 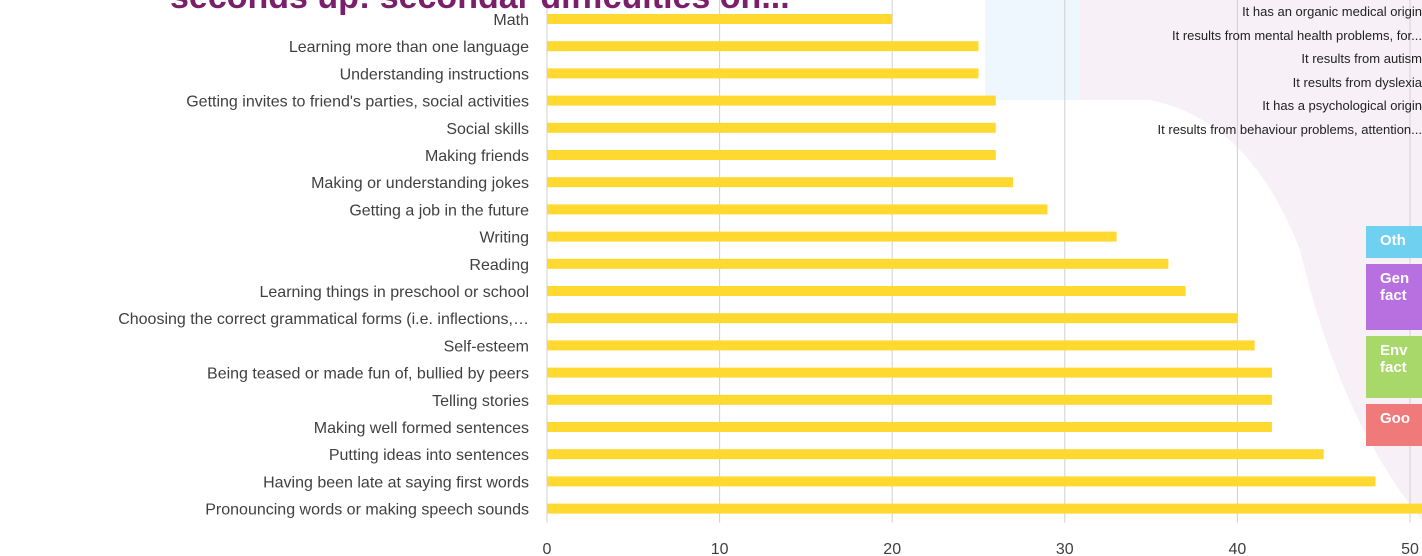 What do you see at coordinates (720, 548) in the screenshot?
I see `x-tick-label: 10` at bounding box center [720, 548].